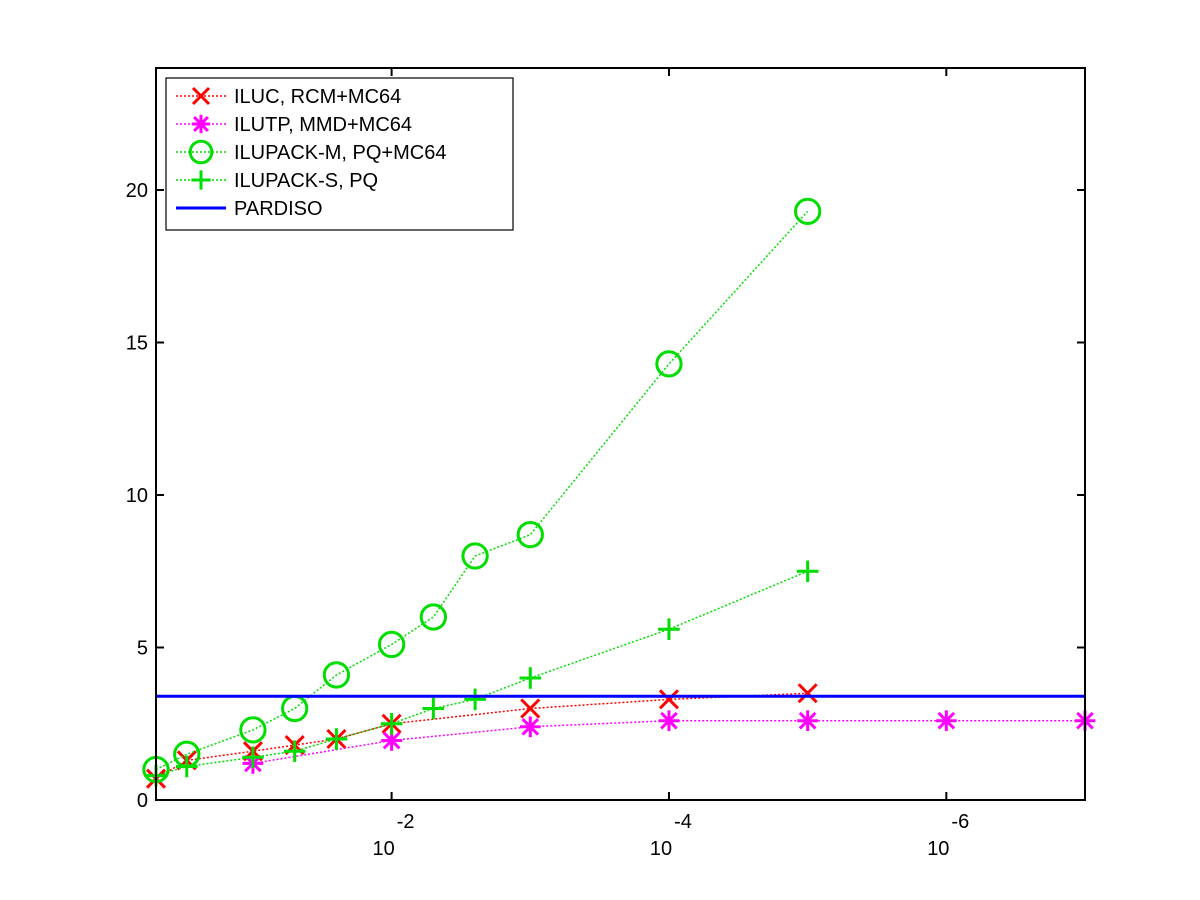  I want to click on legend-label: ILUTP, MMD+MC64, so click(323, 125).